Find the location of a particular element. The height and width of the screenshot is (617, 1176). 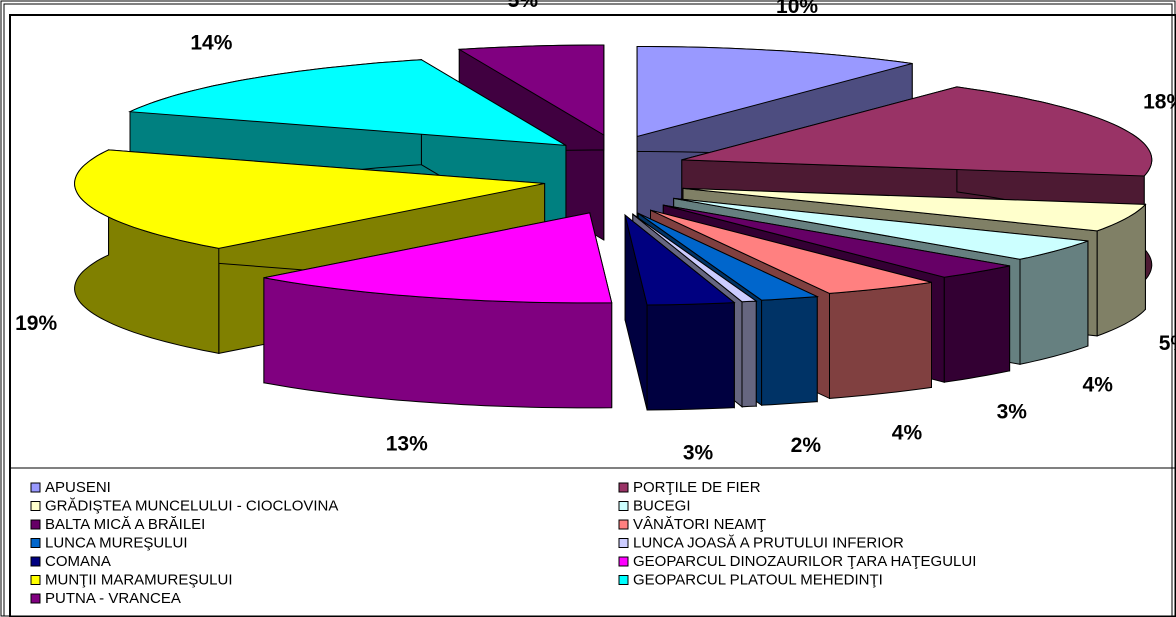

data-label: 13% is located at coordinates (407, 443).